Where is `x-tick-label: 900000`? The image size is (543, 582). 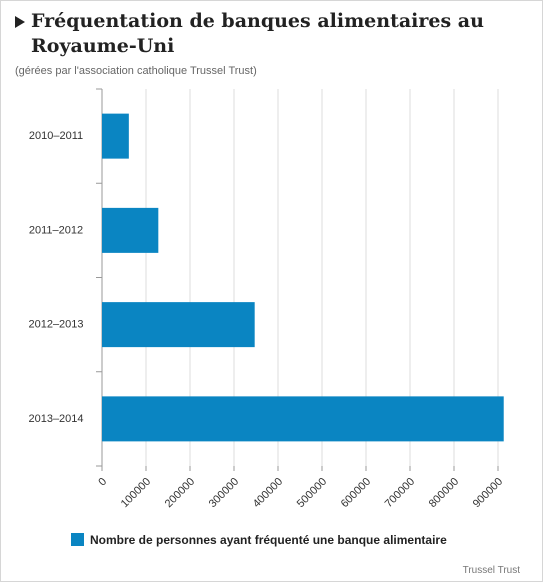
x-tick-label: 900000 is located at coordinates (488, 493).